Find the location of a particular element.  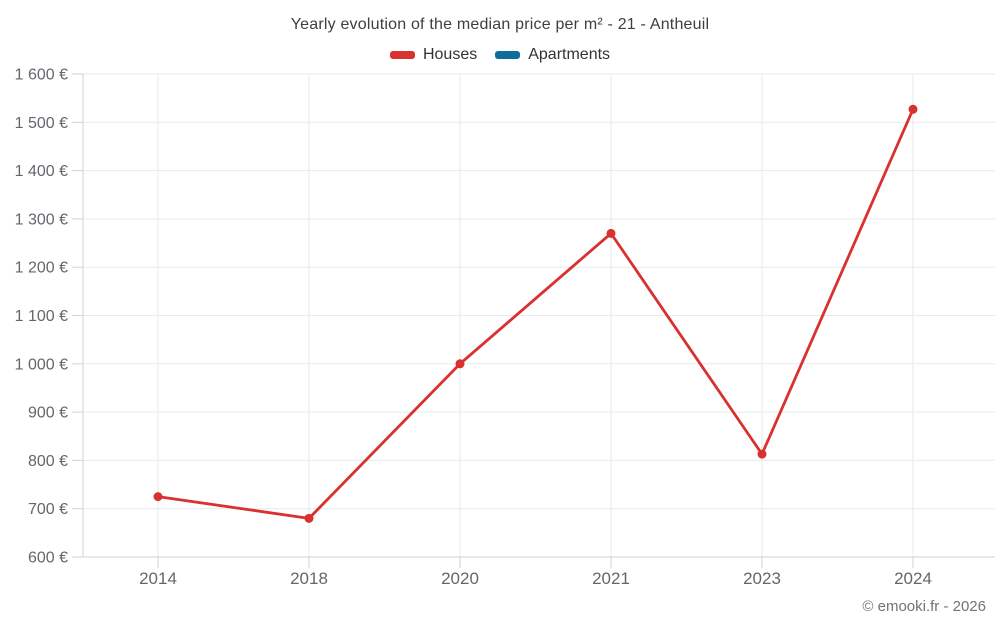

legend: Houses Apartments is located at coordinates (500, 55).